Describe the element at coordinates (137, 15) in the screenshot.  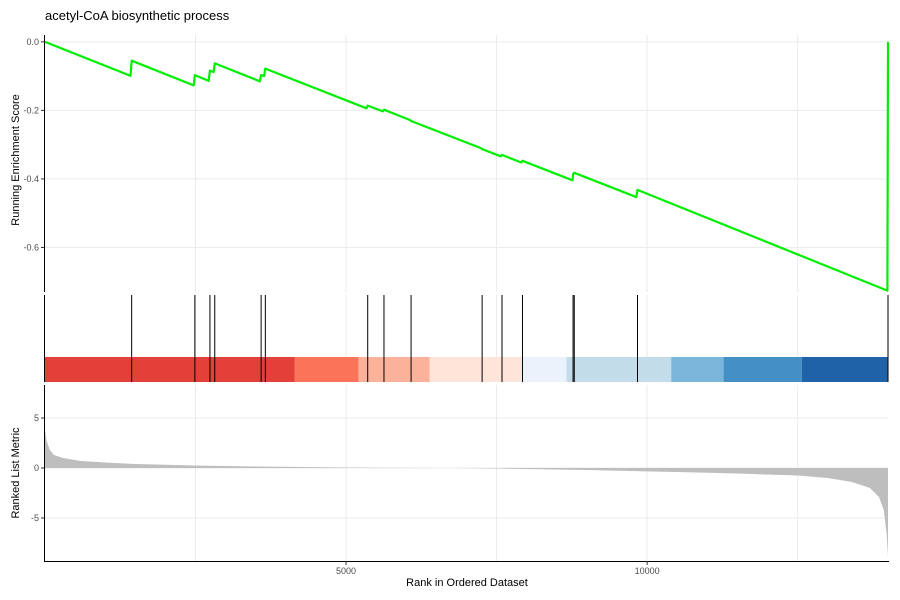
I see `chart-title: acetyl-CoA biosynthetic process` at that location.